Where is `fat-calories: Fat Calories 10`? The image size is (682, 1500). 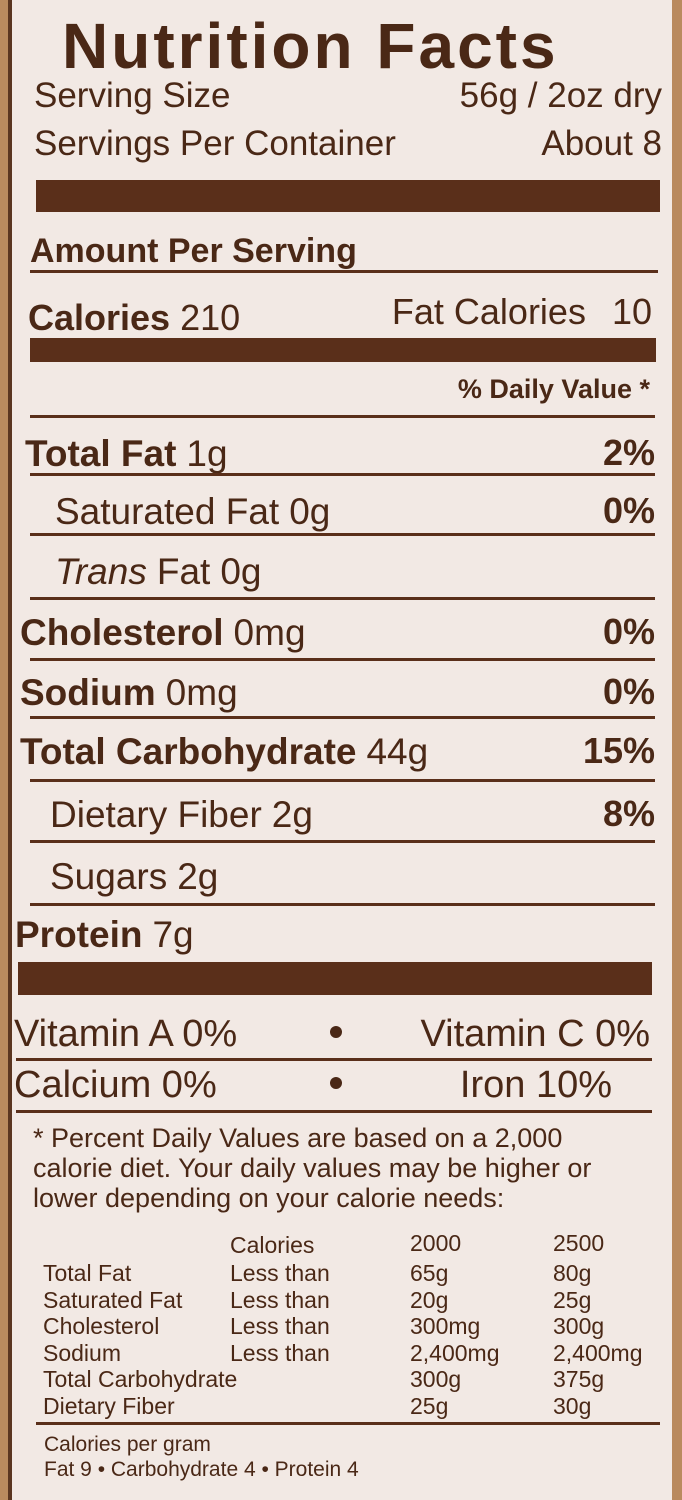 fat-calories: Fat Calories 10 is located at coordinates (522, 312).